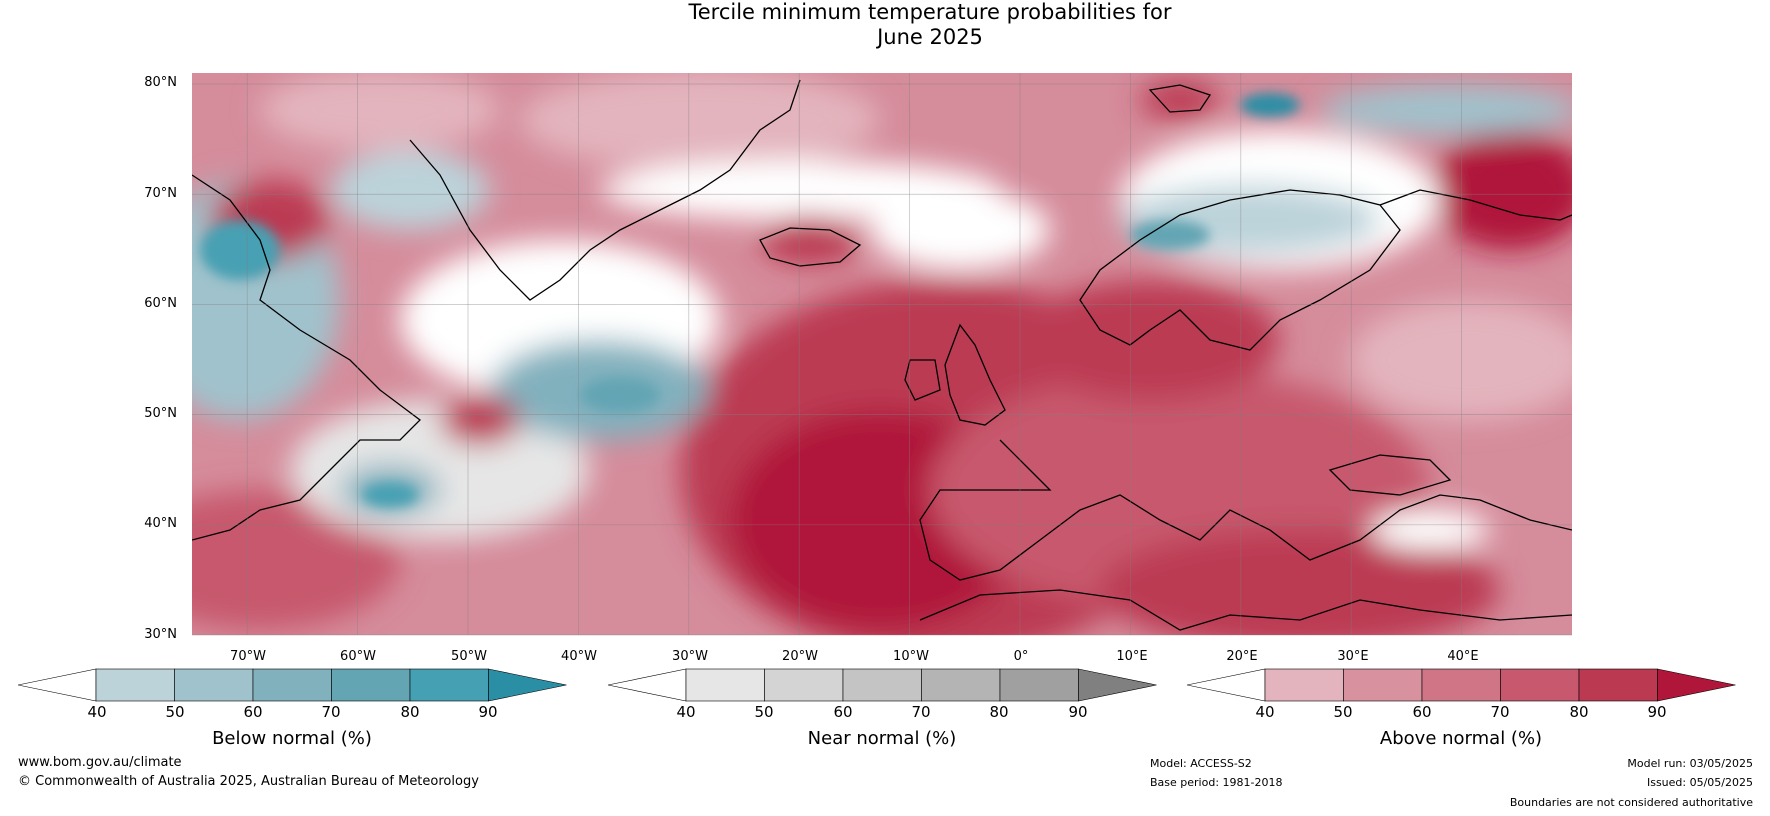 Image resolution: width=1770 pixels, height=816 pixels. What do you see at coordinates (160, 193) in the screenshot?
I see `lat-label-70: 70°N` at bounding box center [160, 193].